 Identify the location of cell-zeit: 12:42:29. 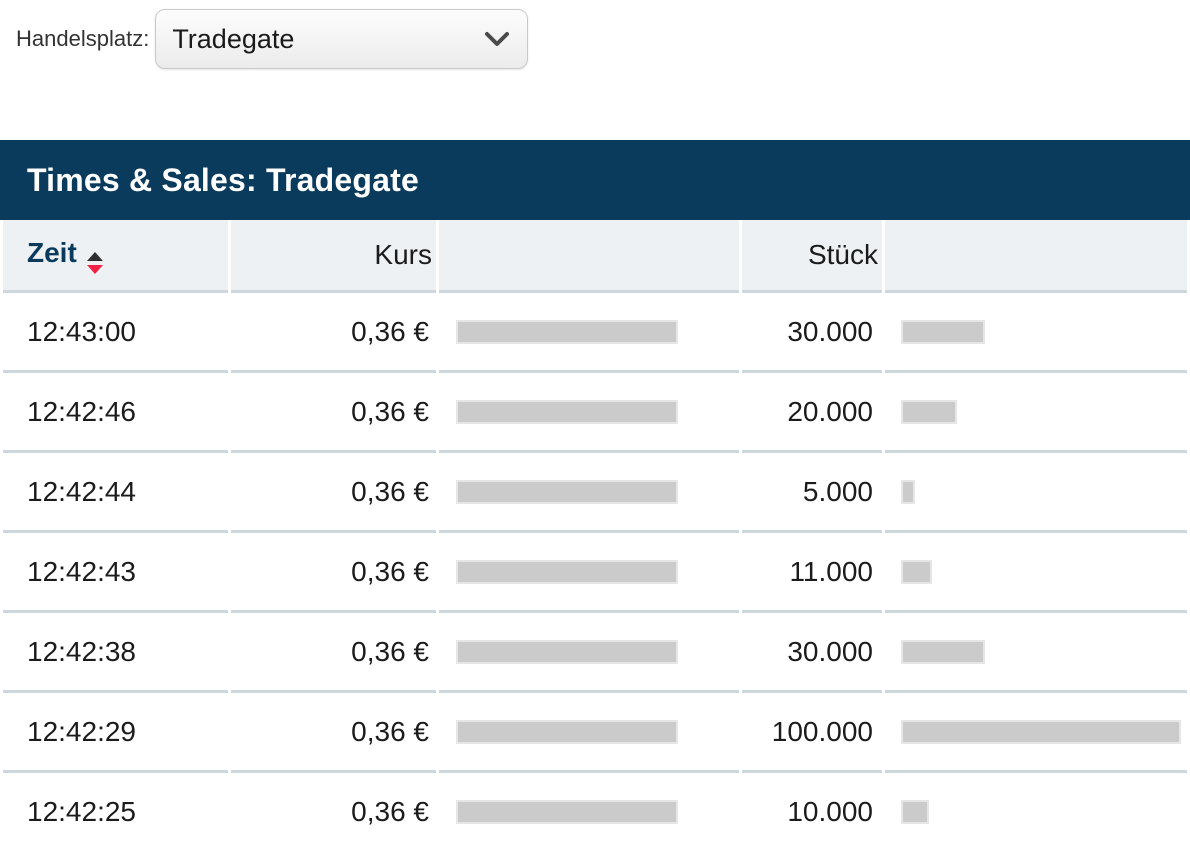
(115, 733).